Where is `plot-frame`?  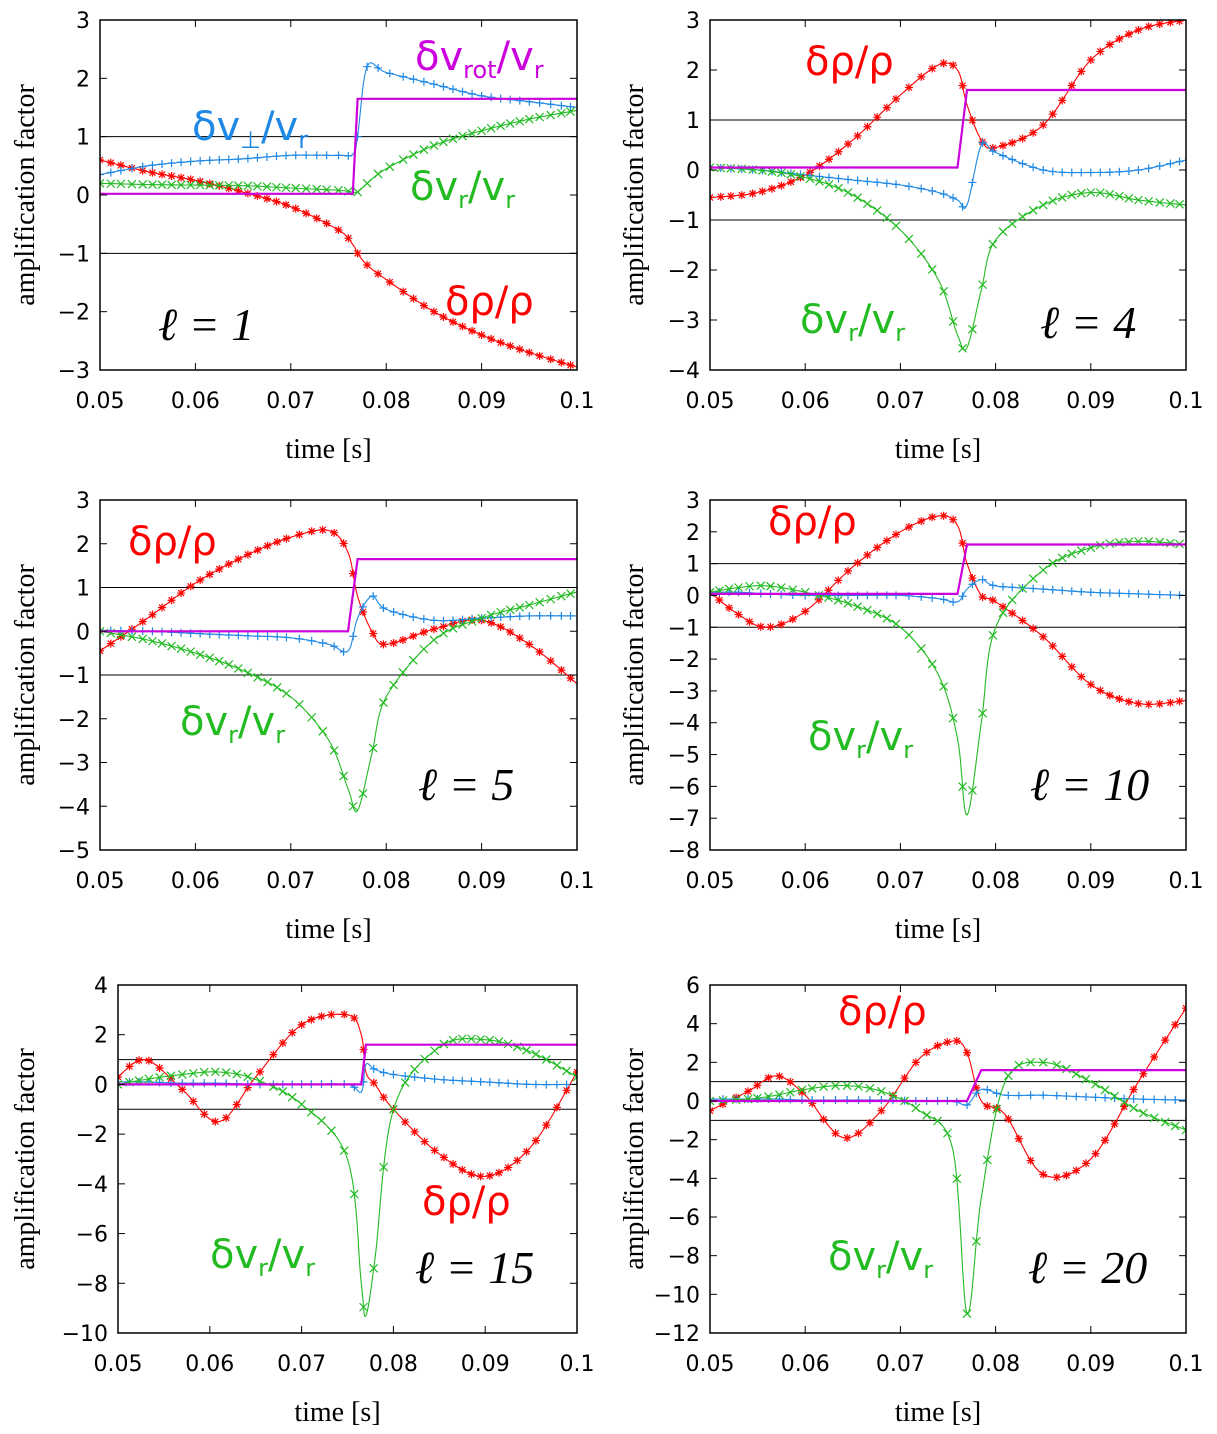 plot-frame is located at coordinates (948, 1159).